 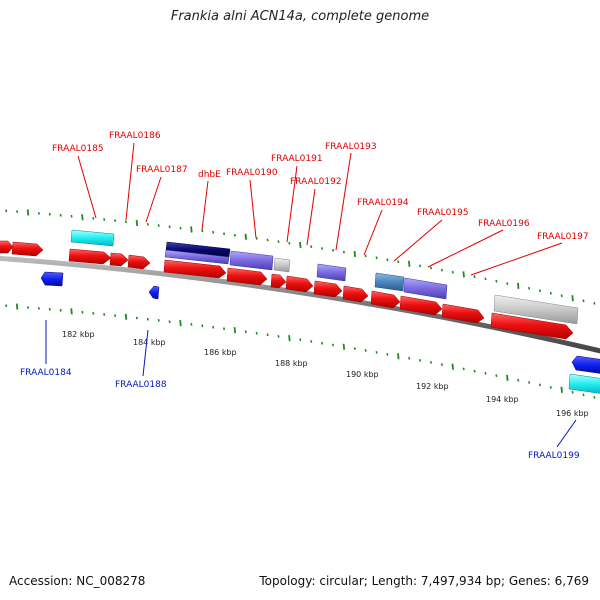 I want to click on gene-label-FRAAL0196: FRAAL0196, so click(x=504, y=224).